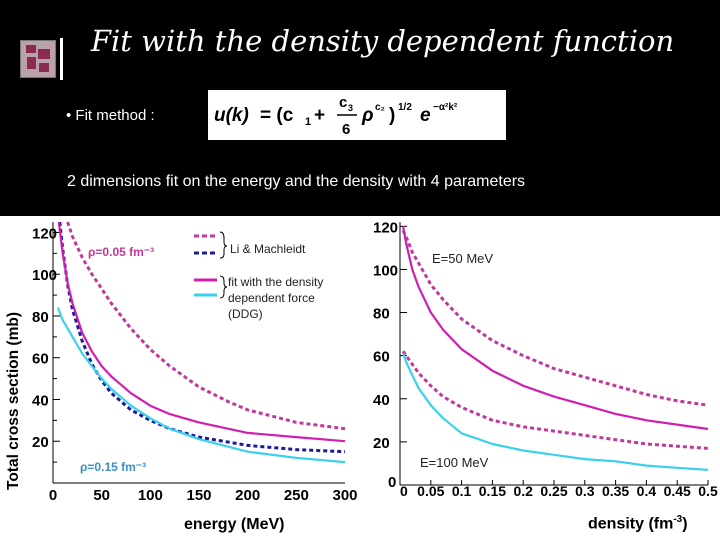  What do you see at coordinates (462, 491) in the screenshot?
I see `right-x-tick-label: 0.1` at bounding box center [462, 491].